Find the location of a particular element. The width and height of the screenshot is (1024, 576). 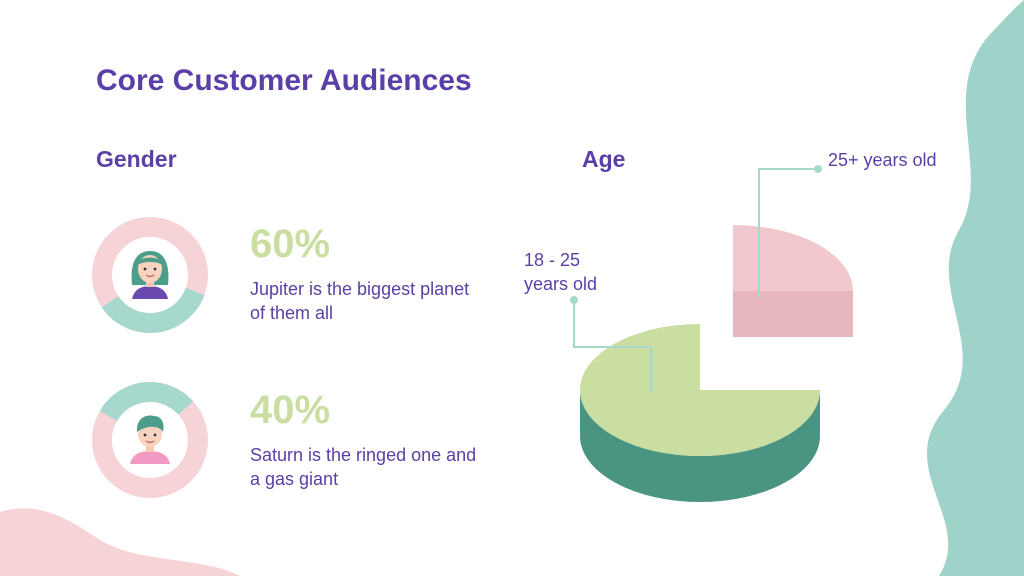

gender-donut-male is located at coordinates (150, 440).